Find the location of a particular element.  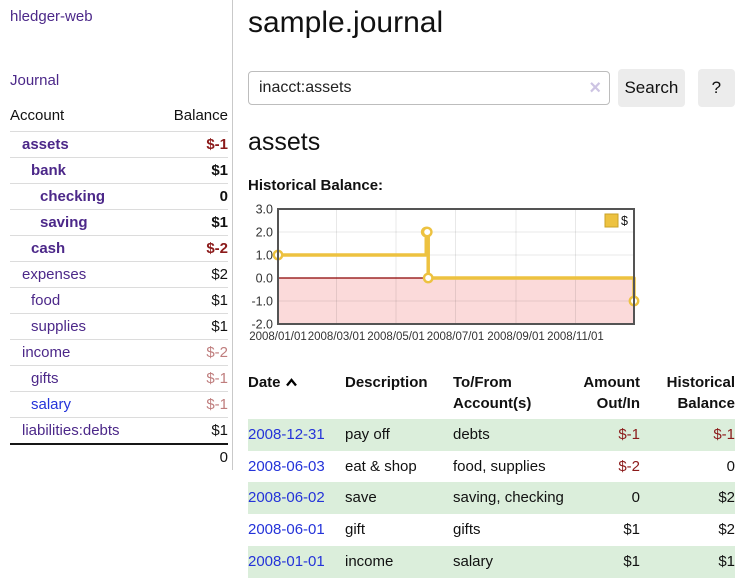

chart-section-label: Historical Balance: is located at coordinates (316, 185).